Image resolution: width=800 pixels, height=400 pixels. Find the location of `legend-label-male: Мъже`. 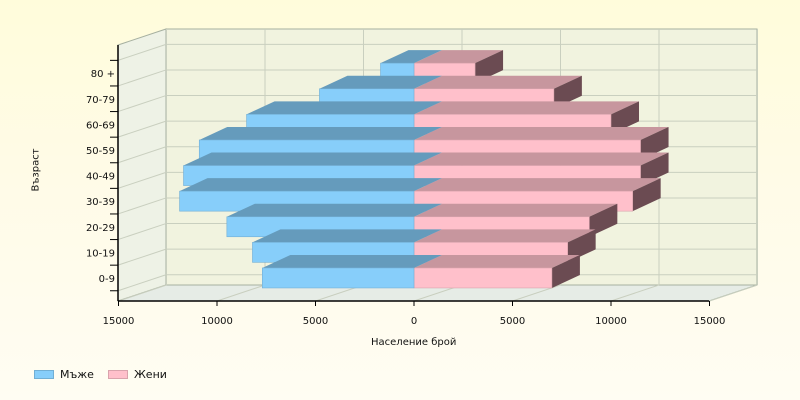

legend-label-male: Мъже is located at coordinates (77, 374).